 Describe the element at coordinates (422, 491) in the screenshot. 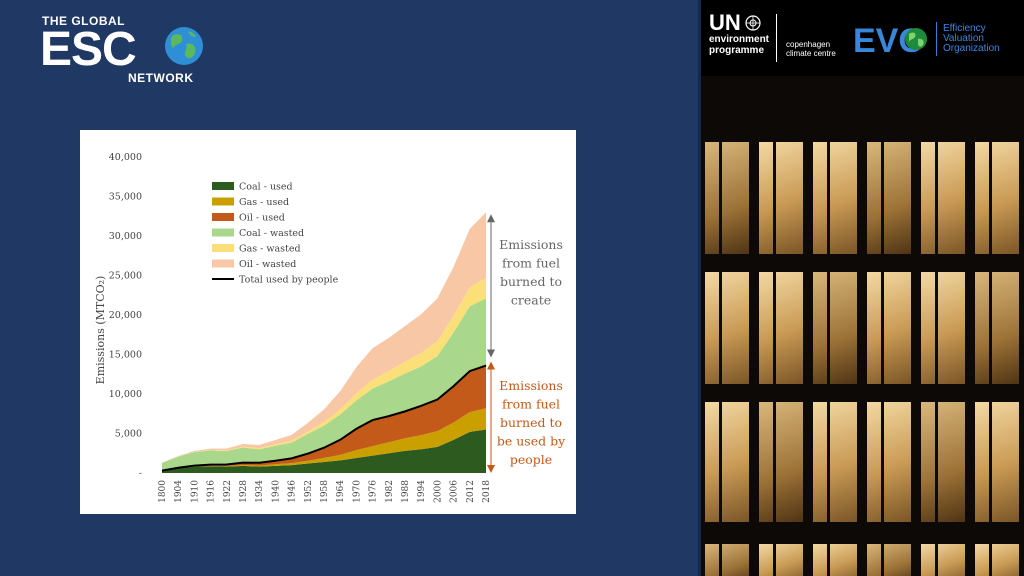

I see `x-tick-label: 1994` at that location.